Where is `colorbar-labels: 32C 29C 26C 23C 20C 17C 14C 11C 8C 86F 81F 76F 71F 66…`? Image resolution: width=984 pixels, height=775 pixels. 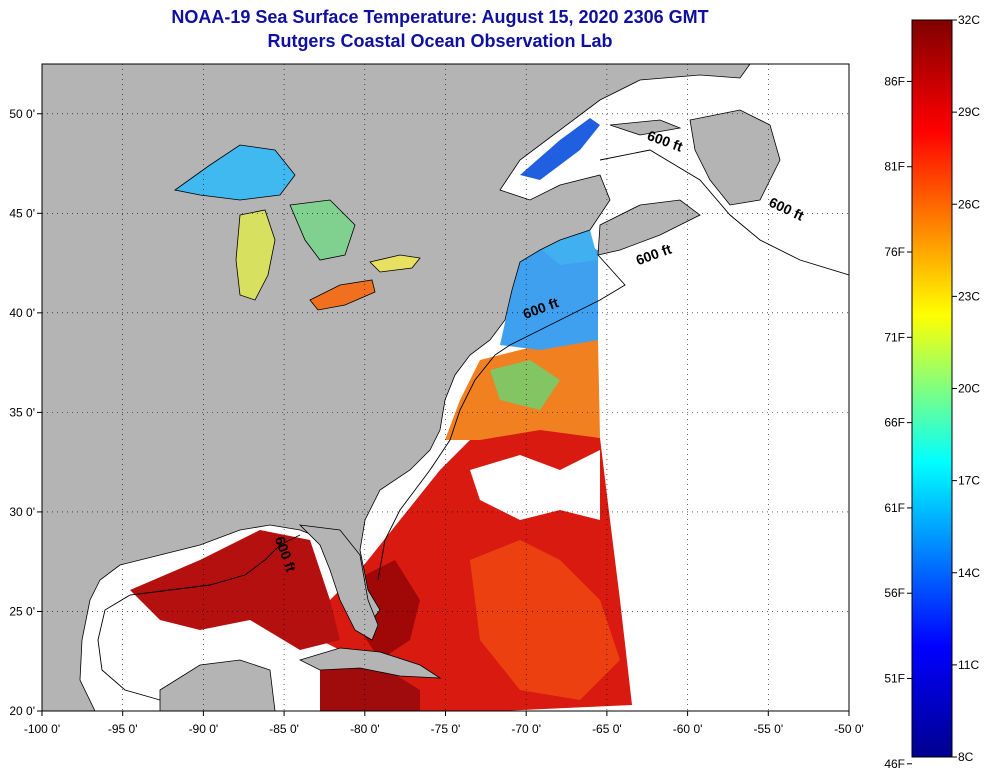
colorbar-labels: 32C 29C 26C 23C 20C 17C 14C 11C 8C 86F 81F 76F 71F 66… is located at coordinates (932, 392).